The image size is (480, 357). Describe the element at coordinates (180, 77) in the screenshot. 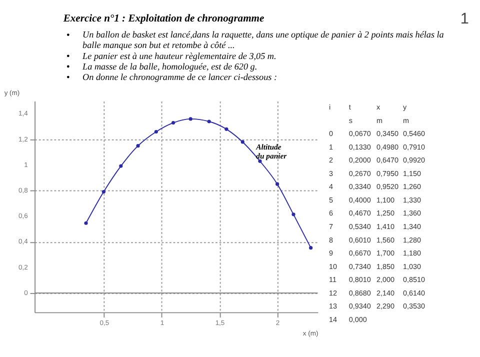

I see `text: On donne le chronogramme de ce lancer ci-dessous :` at that location.